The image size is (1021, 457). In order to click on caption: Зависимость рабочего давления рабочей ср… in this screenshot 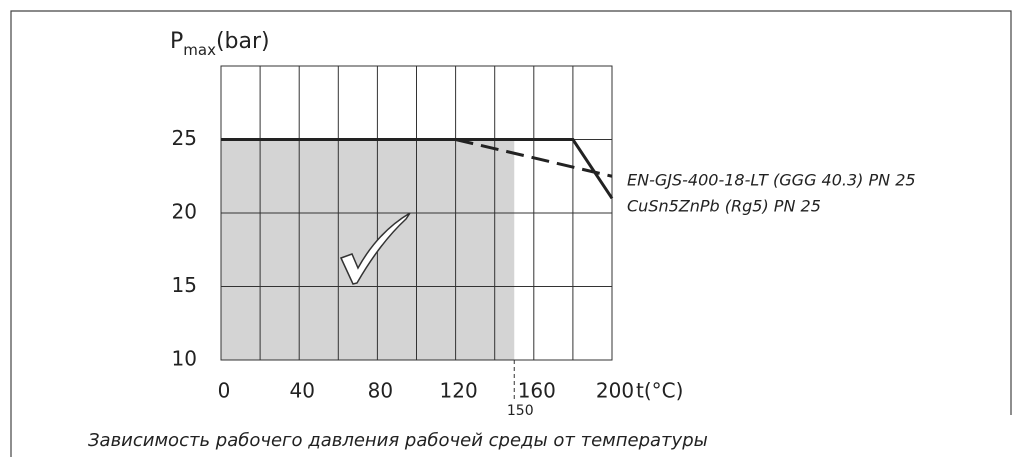, I will do `click(398, 440)`.